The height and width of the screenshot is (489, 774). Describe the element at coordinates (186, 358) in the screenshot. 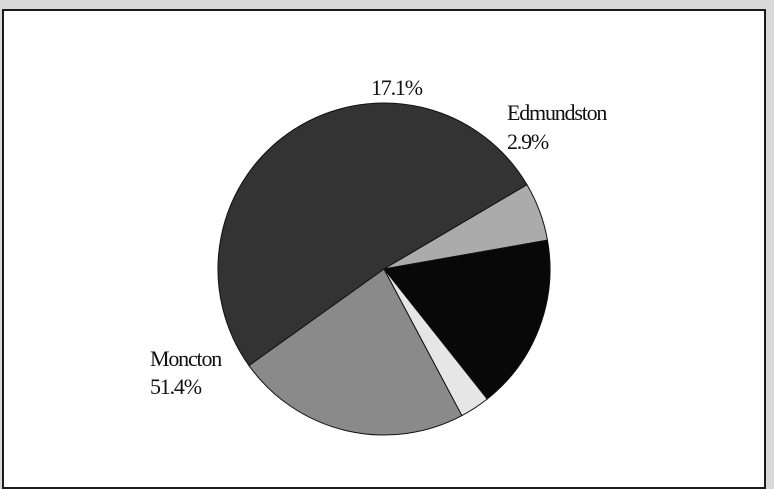

I see `slice-label-moncton: Moncton` at that location.